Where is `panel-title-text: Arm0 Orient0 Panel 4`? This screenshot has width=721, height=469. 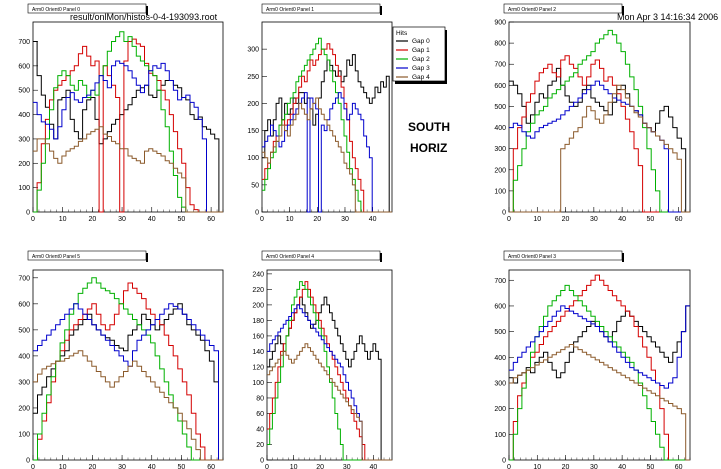 panel-title-text: Arm0 Orient0 Panel 4 is located at coordinates (290, 257).